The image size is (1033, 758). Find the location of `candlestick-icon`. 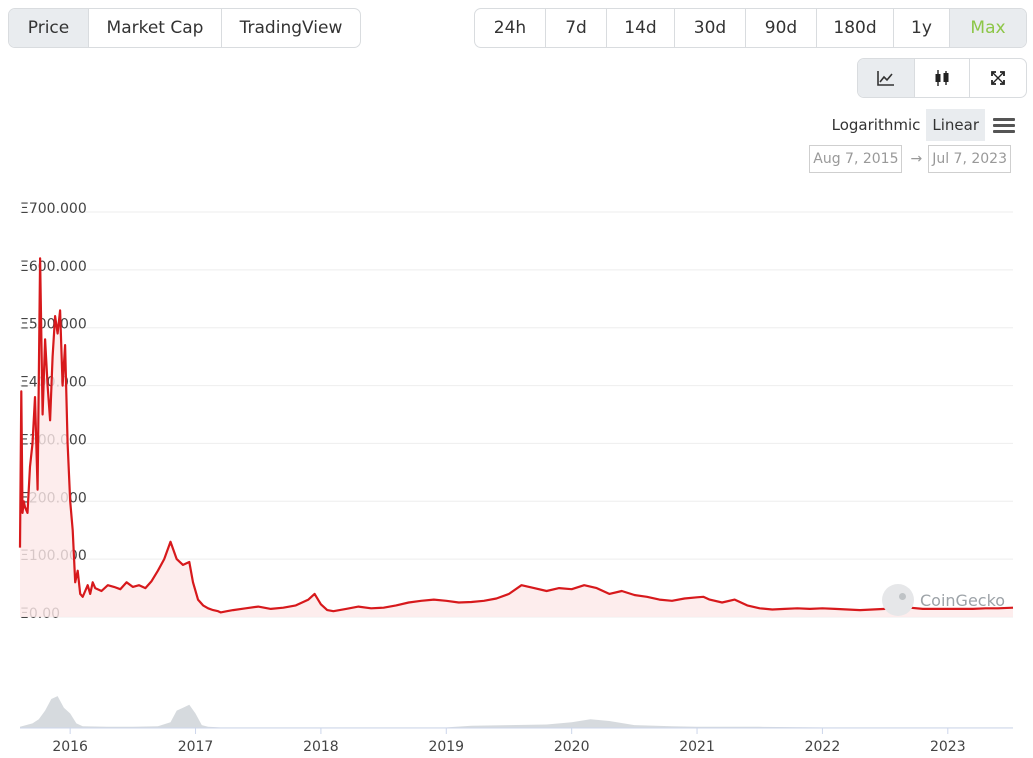

candlestick-icon is located at coordinates (942, 78).